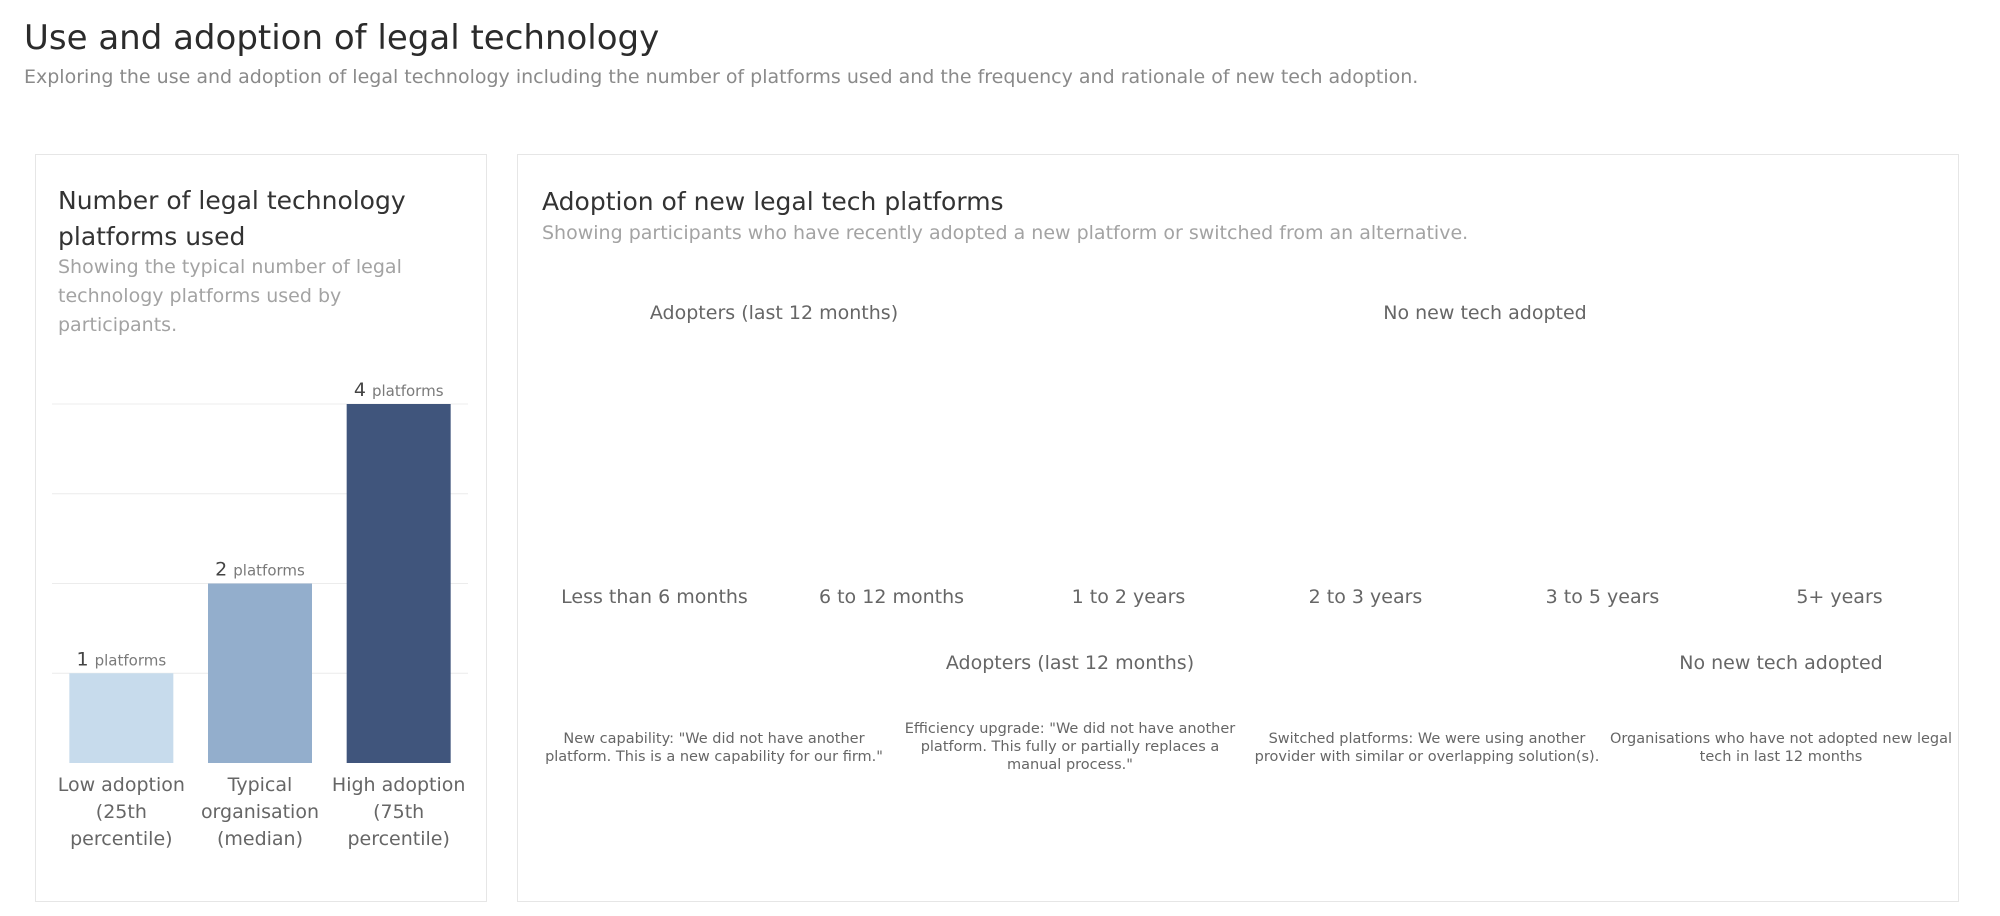  What do you see at coordinates (398, 583) in the screenshot?
I see `bar-high-adoption-75th-percentile` at bounding box center [398, 583].